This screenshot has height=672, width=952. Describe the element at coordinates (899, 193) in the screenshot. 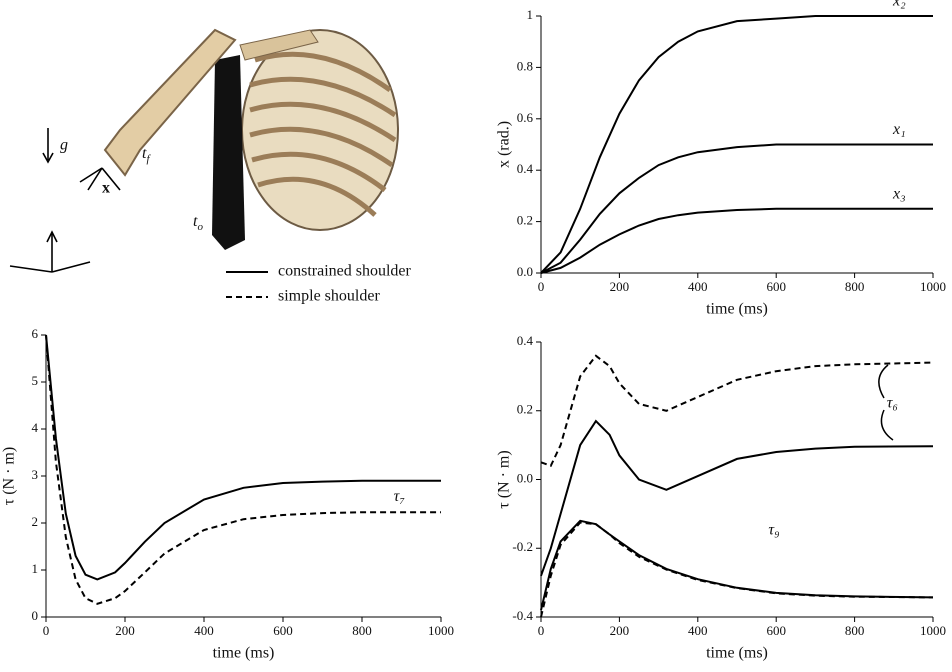

I see `series-label: x₃` at that location.